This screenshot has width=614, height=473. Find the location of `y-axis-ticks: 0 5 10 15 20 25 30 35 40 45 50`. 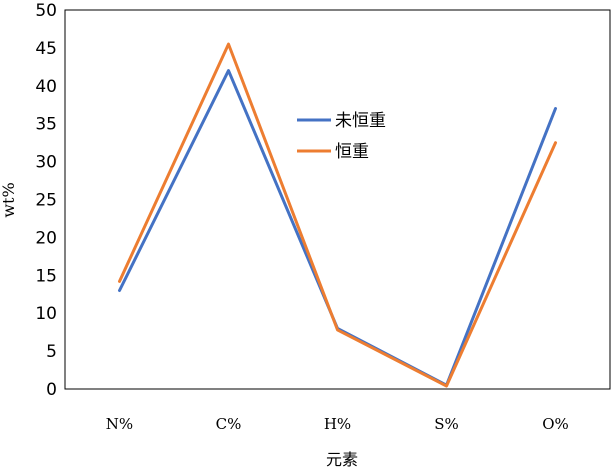

y-axis-ticks: 0 5 10 15 20 25 30 35 40 45 50 is located at coordinates (46, 200).